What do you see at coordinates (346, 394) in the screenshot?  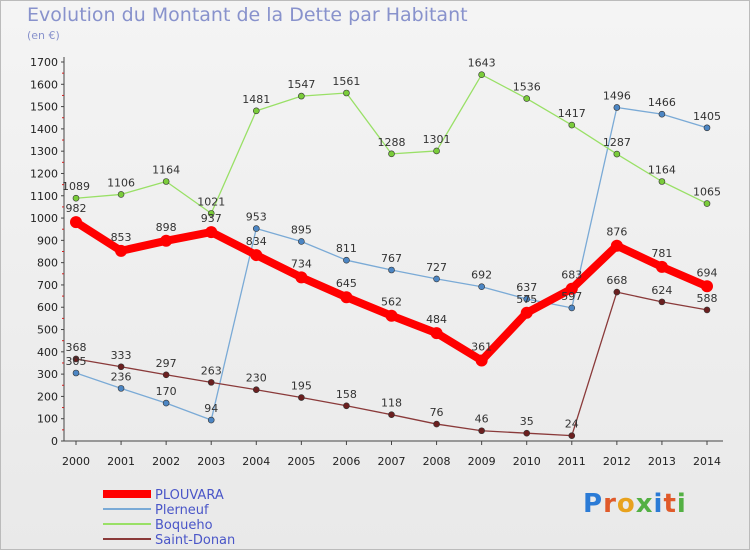 I see `data-label: 158` at bounding box center [346, 394].